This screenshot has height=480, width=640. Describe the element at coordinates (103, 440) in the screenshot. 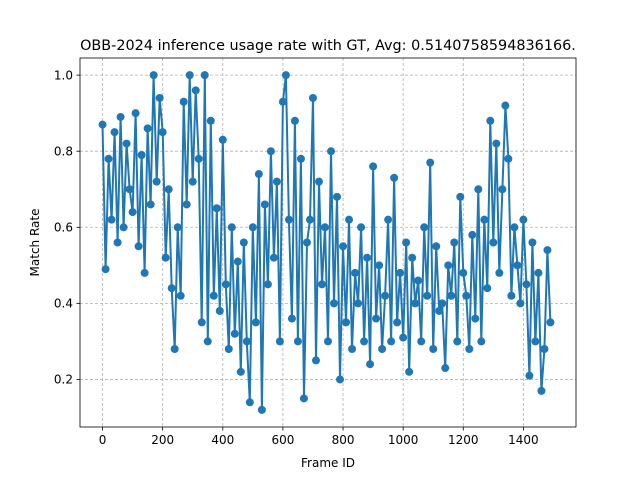

I see `x-tick-label: 0` at that location.